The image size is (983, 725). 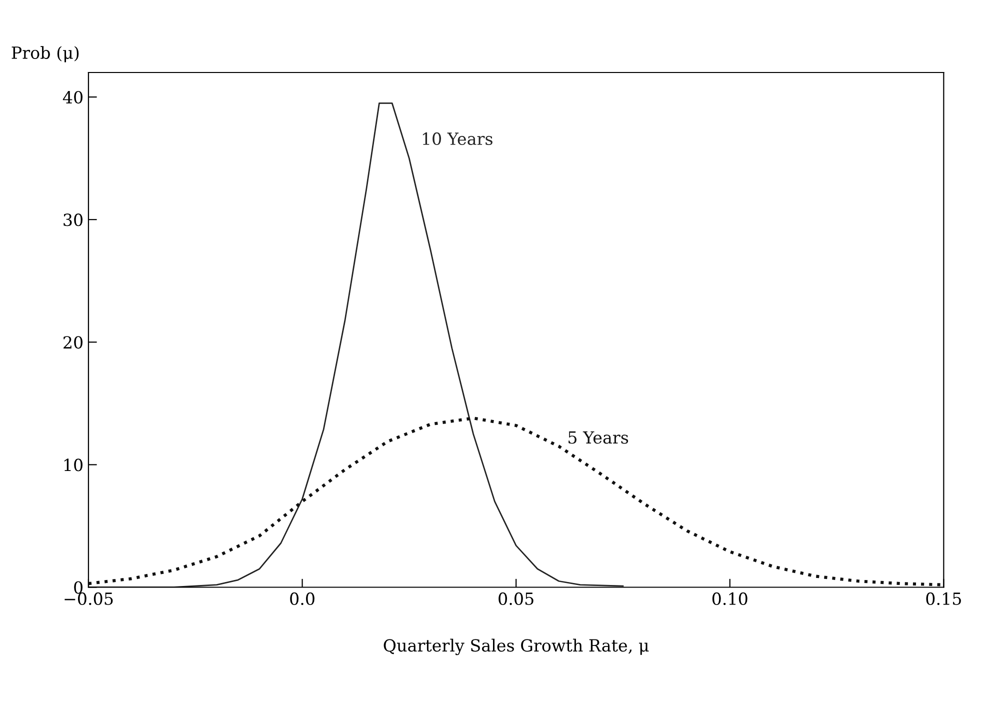 I want to click on y-axis-title: Prob (μ), so click(x=45, y=54).